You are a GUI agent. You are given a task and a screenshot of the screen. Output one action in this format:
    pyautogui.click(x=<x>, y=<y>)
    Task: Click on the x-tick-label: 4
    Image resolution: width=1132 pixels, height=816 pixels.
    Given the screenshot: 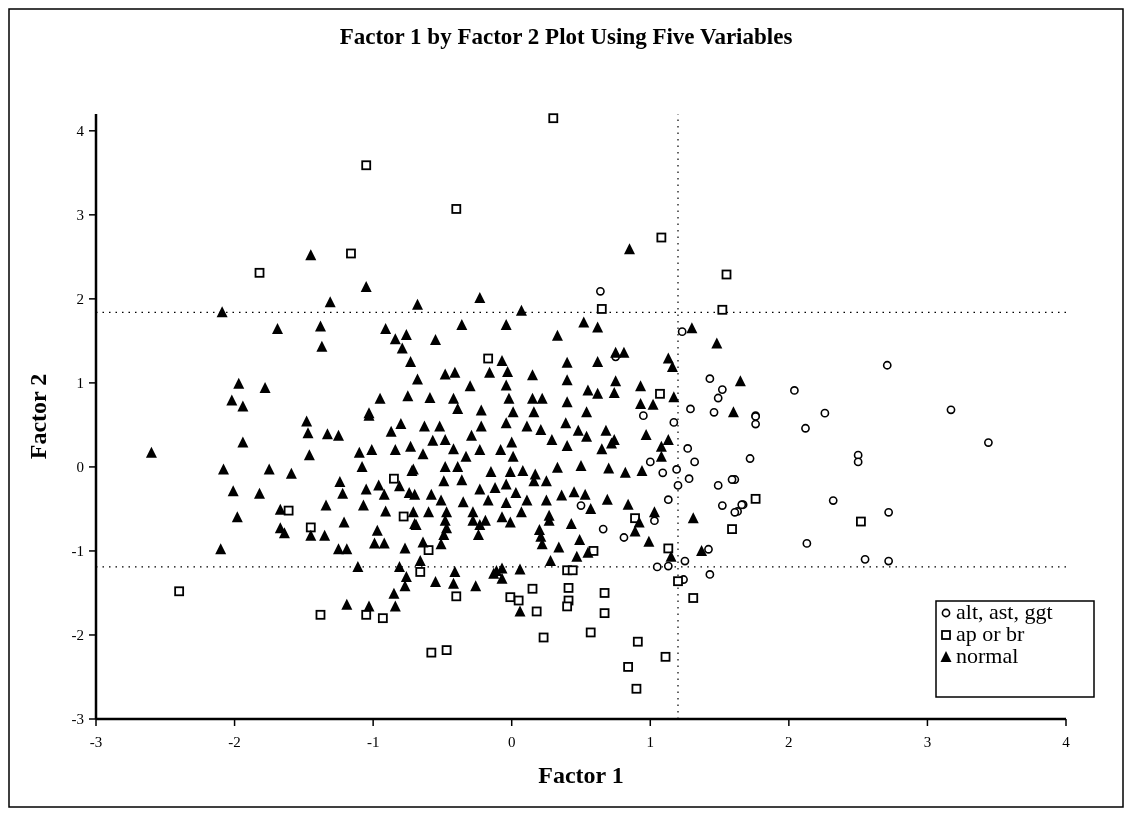 What is the action you would take?
    pyautogui.click(x=1066, y=742)
    